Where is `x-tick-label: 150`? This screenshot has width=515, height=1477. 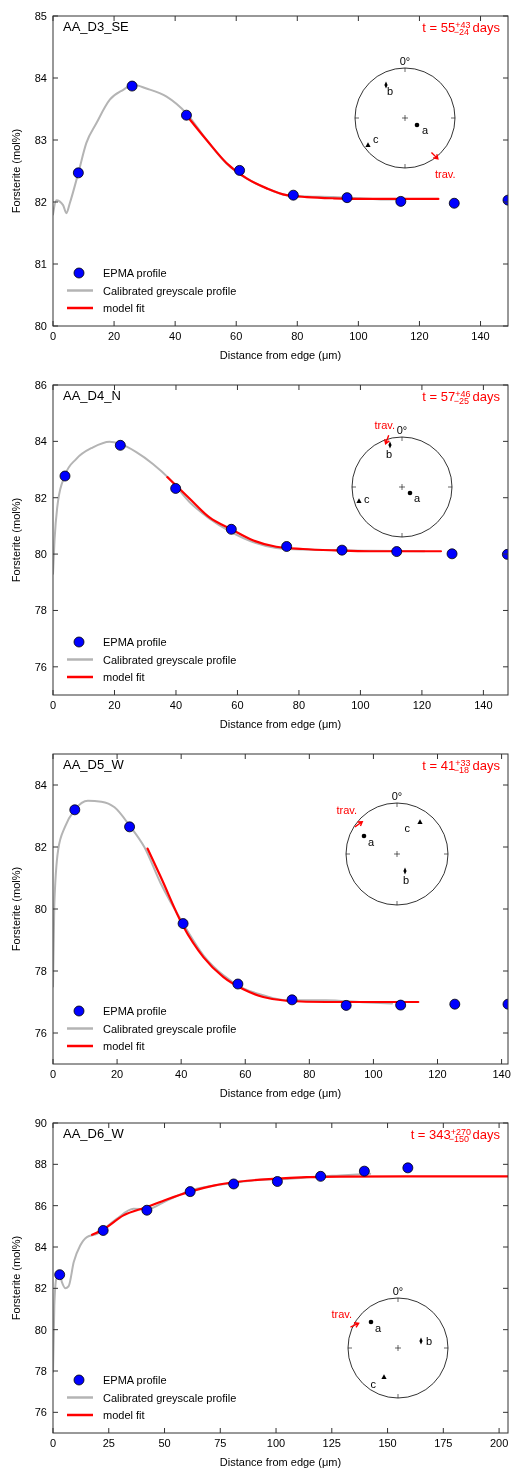 x-tick-label: 150 is located at coordinates (387, 1443).